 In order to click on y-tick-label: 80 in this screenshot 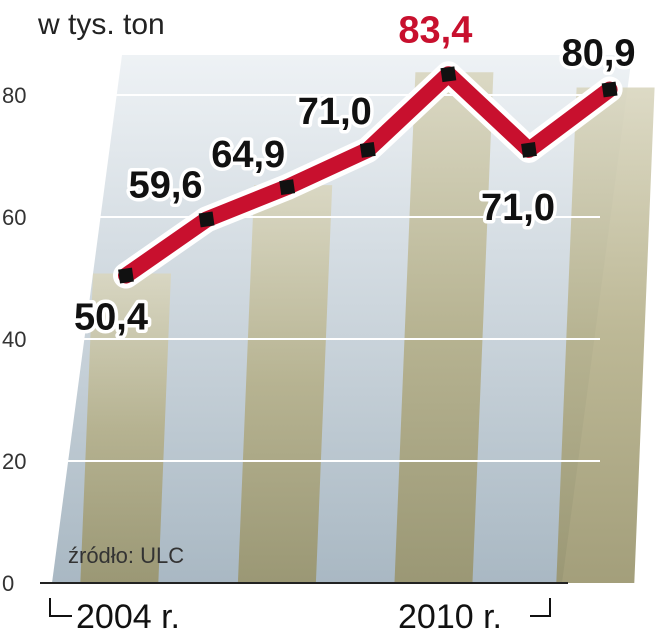, I will do `click(14, 95)`.